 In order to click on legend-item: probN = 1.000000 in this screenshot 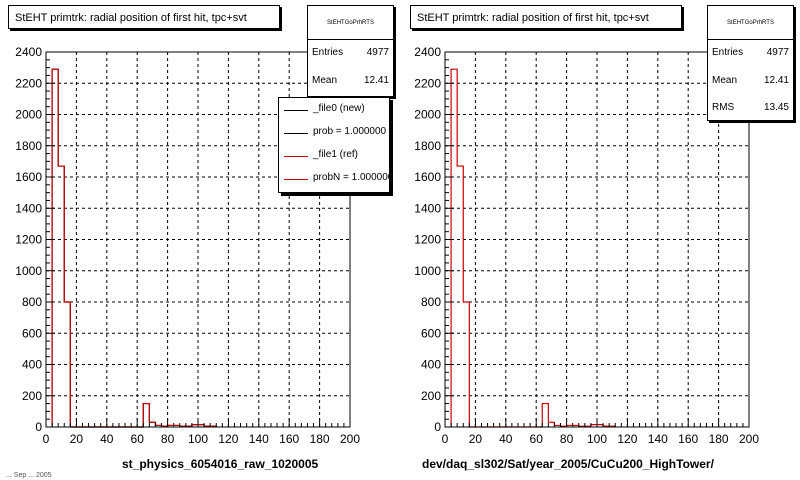, I will do `click(334, 180)`.